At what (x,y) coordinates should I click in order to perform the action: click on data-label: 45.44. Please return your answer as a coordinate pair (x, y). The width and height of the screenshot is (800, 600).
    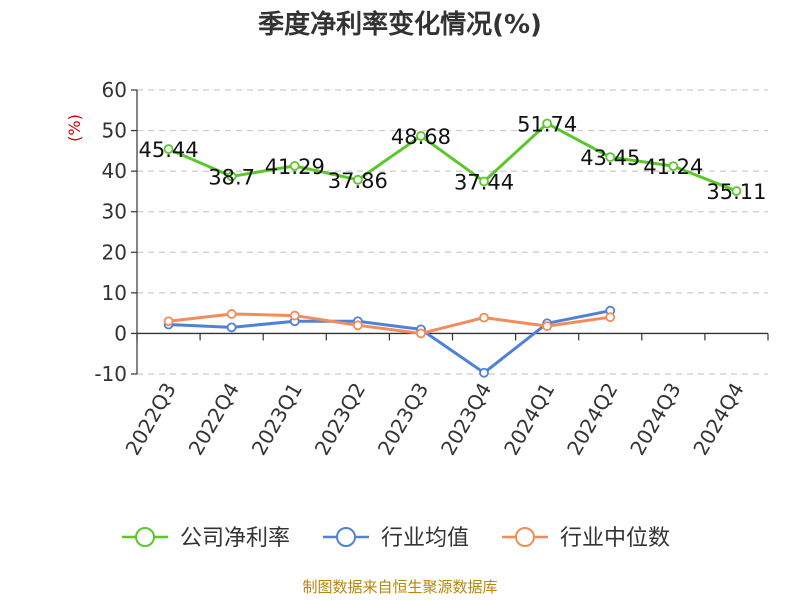
    Looking at the image, I should click on (168, 150).